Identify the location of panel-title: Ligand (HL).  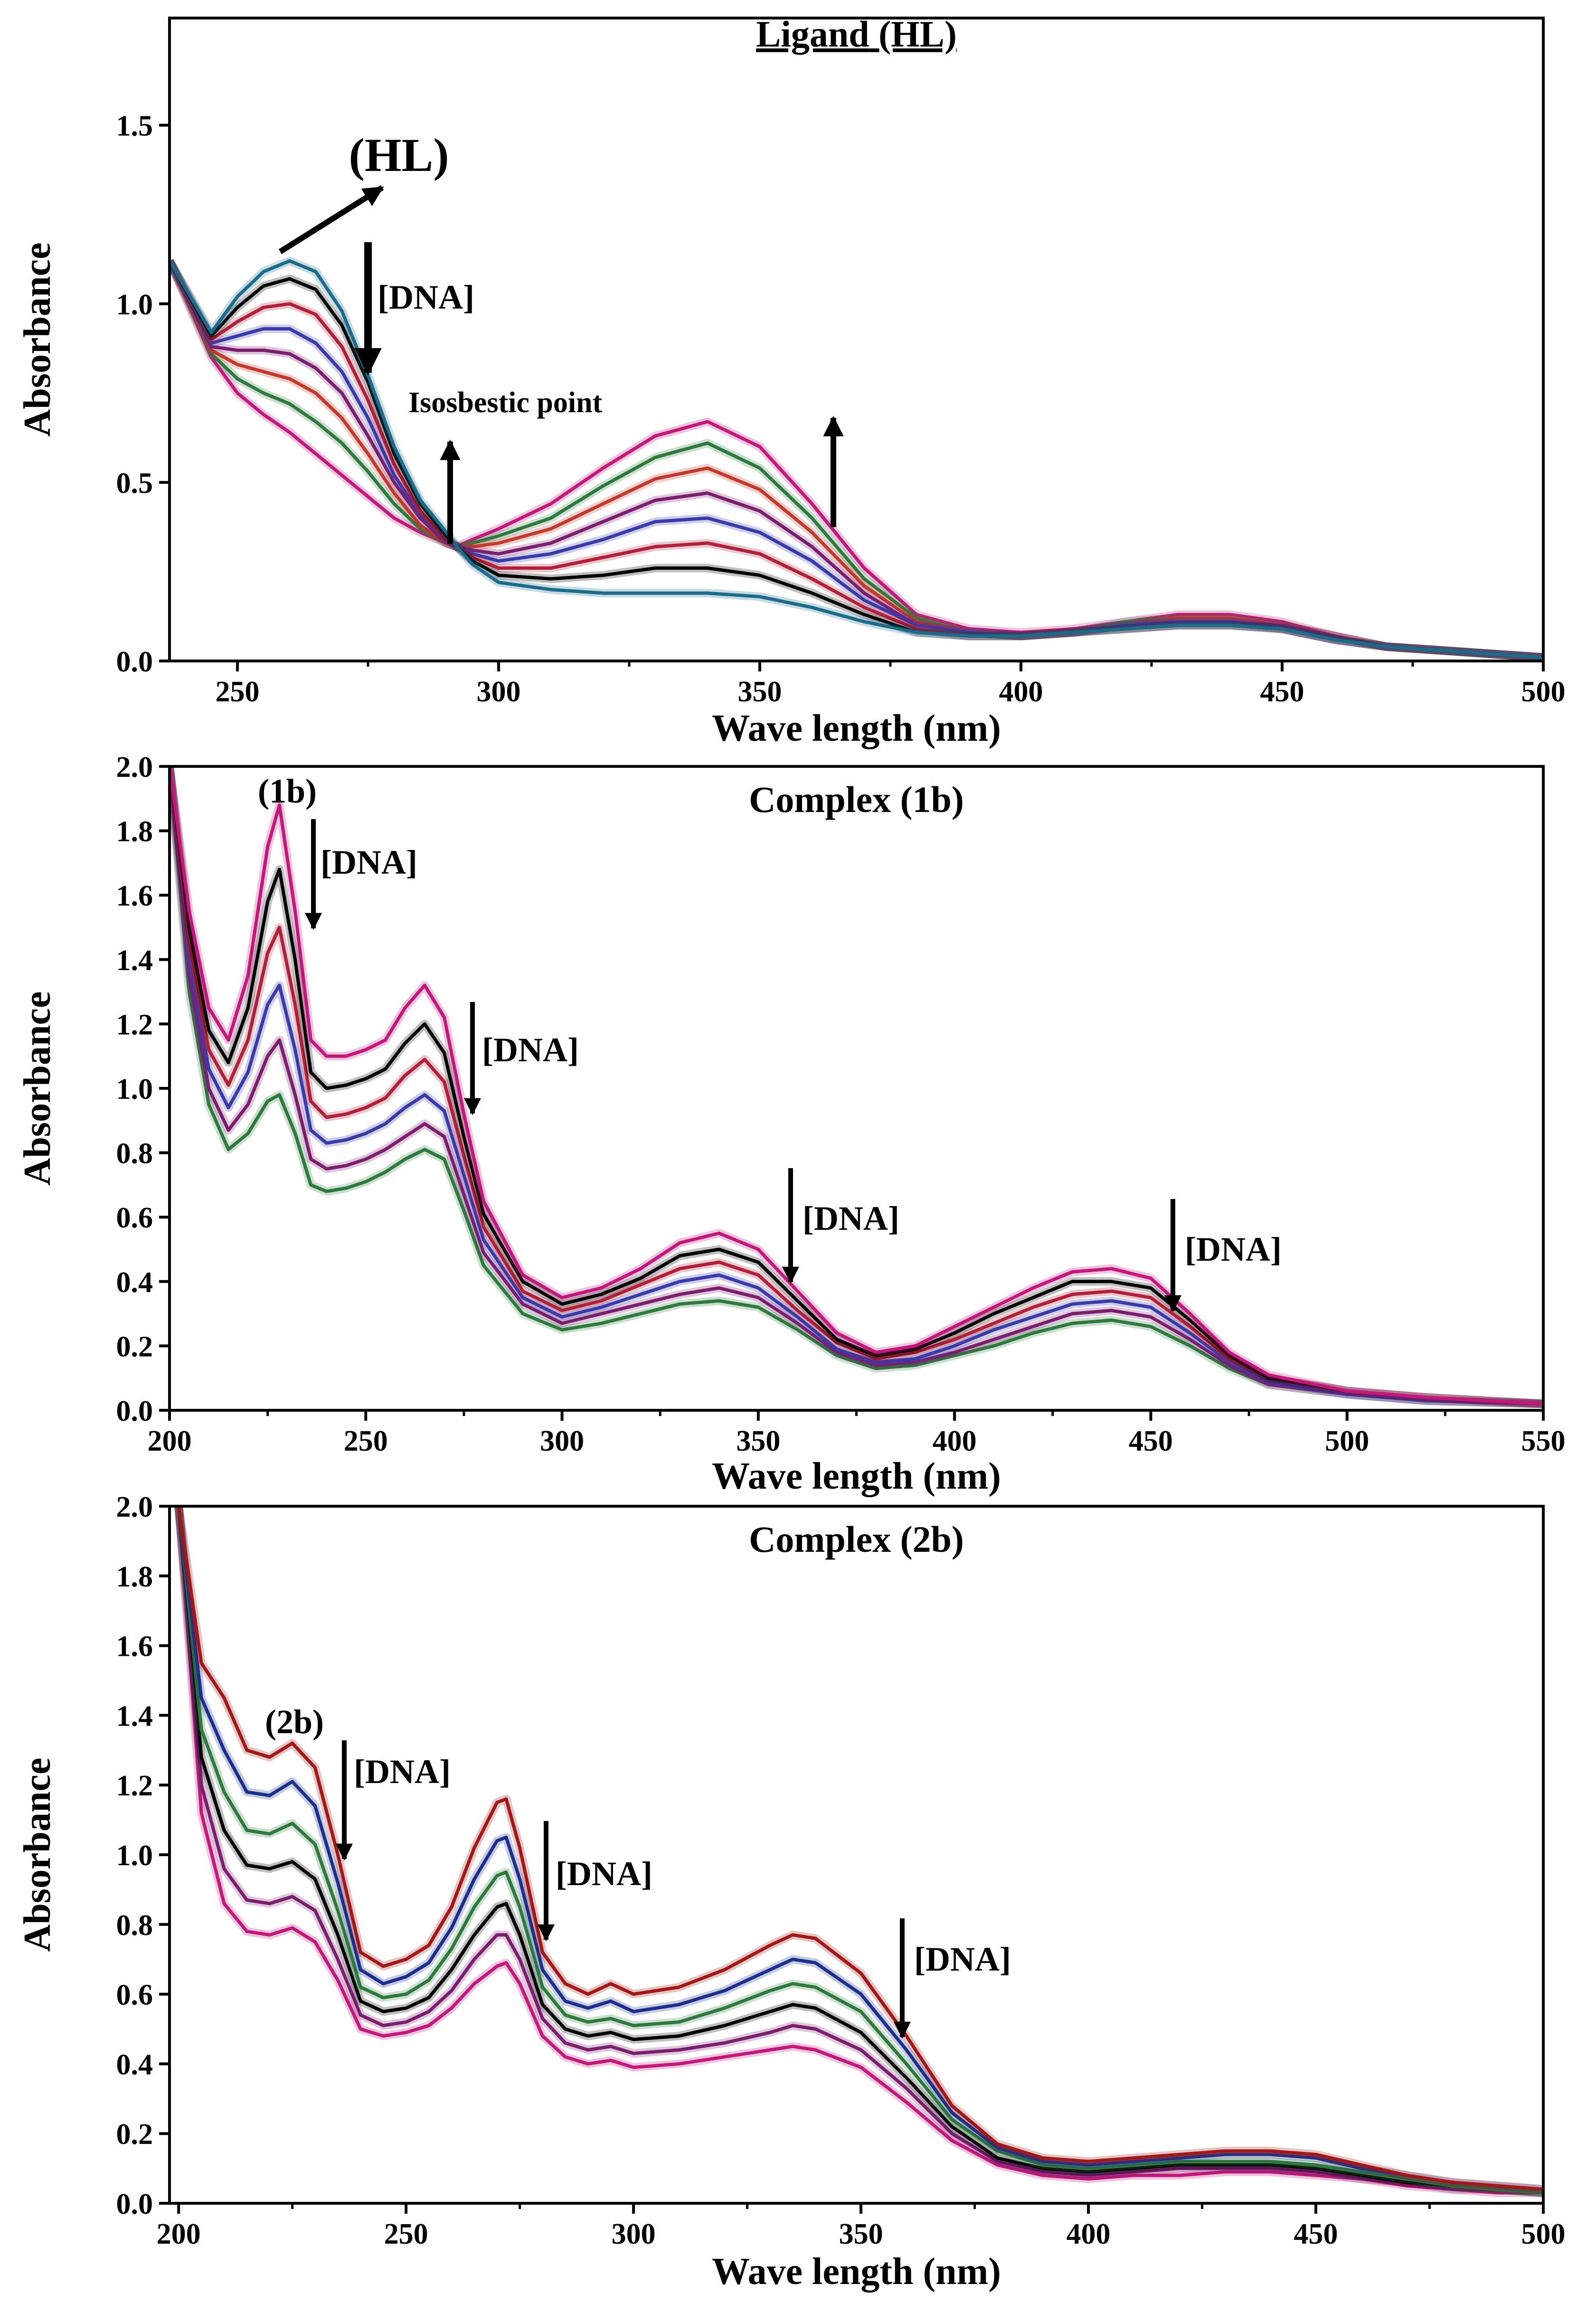
(857, 34).